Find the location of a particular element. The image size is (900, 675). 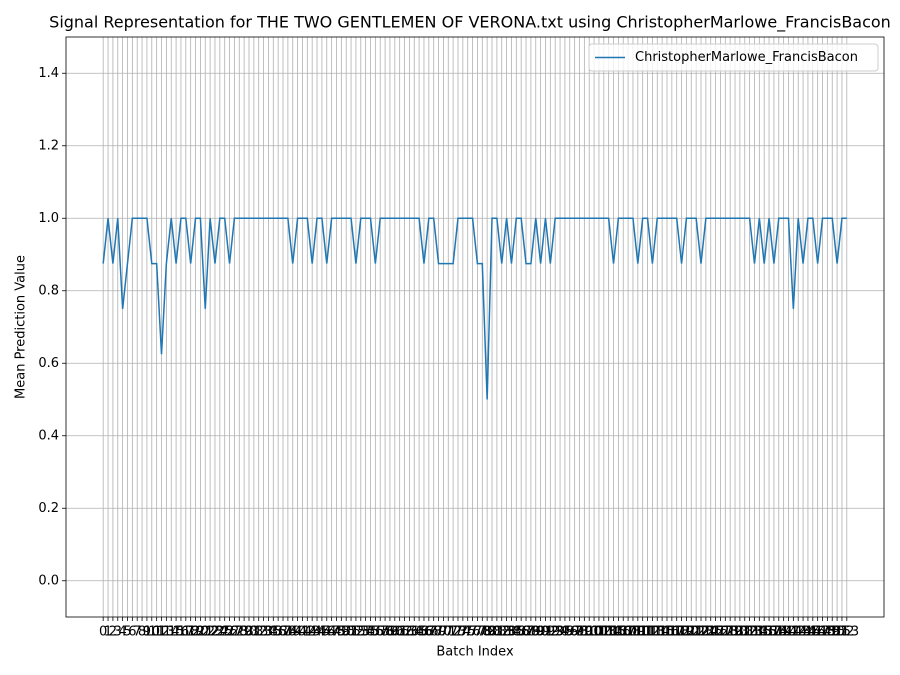

x-tick-label: 143 is located at coordinates (798, 632).